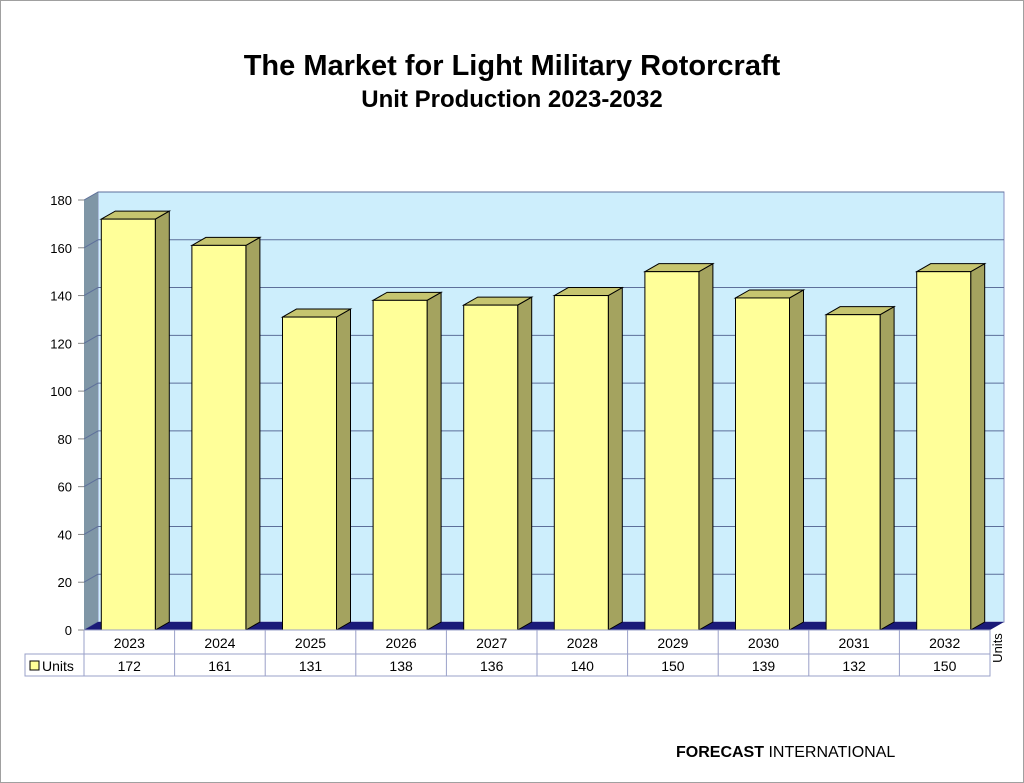 The image size is (1024, 783). What do you see at coordinates (672, 451) in the screenshot?
I see `bar-2029` at bounding box center [672, 451].